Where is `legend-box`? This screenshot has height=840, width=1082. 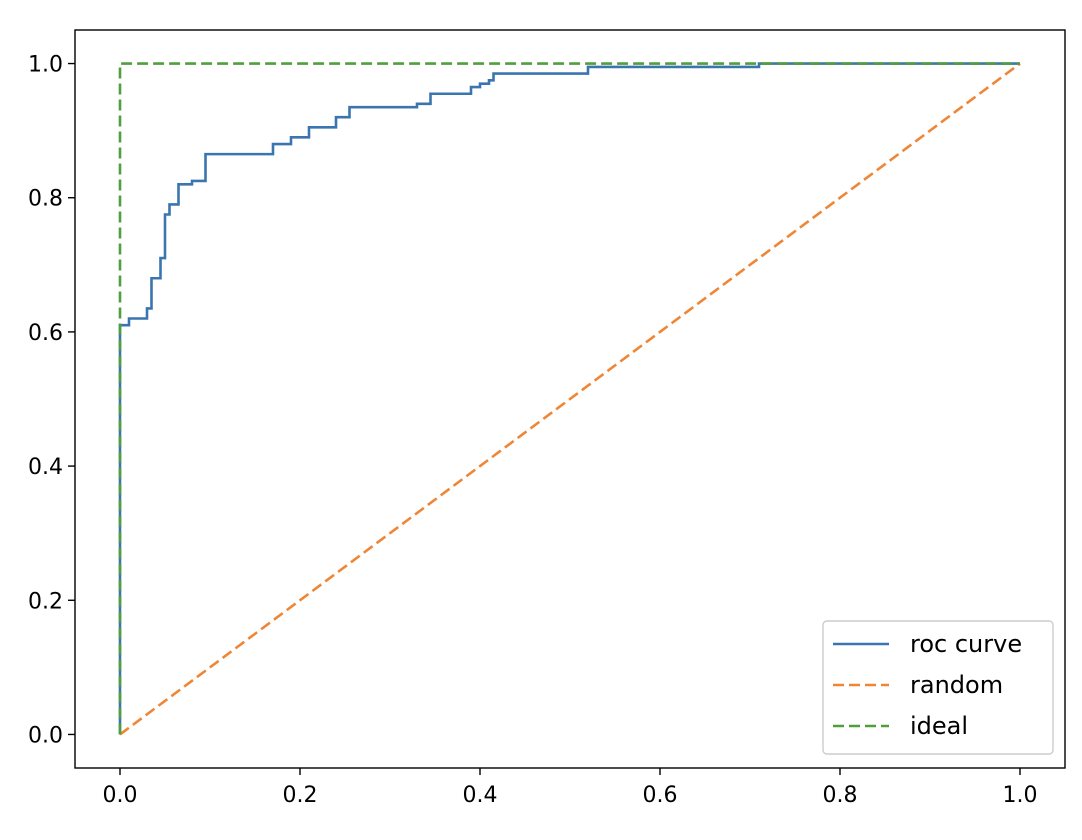
legend-box is located at coordinates (938, 687).